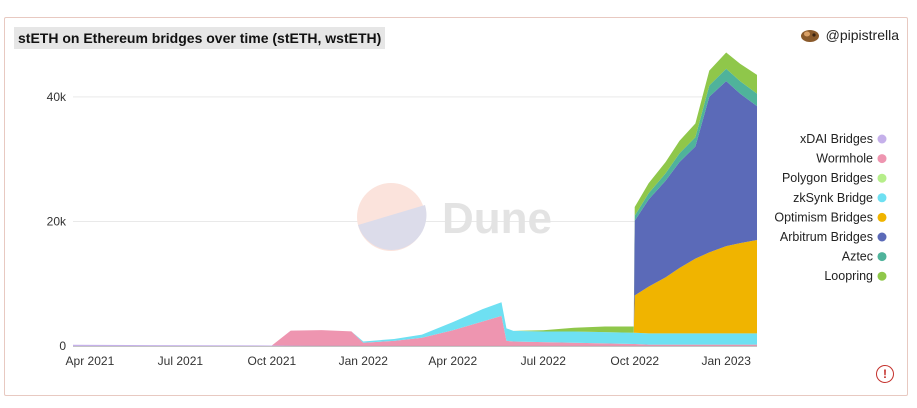 The height and width of the screenshot is (408, 917). Describe the element at coordinates (392, 227) in the screenshot. I see `dune-logo-lower-icon` at that location.